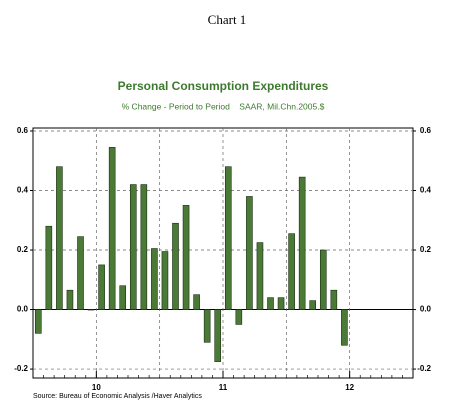 Image resolution: width=454 pixels, height=406 pixels. Describe the element at coordinates (23, 249) in the screenshot. I see `y-tick-label: 0.2` at that location.